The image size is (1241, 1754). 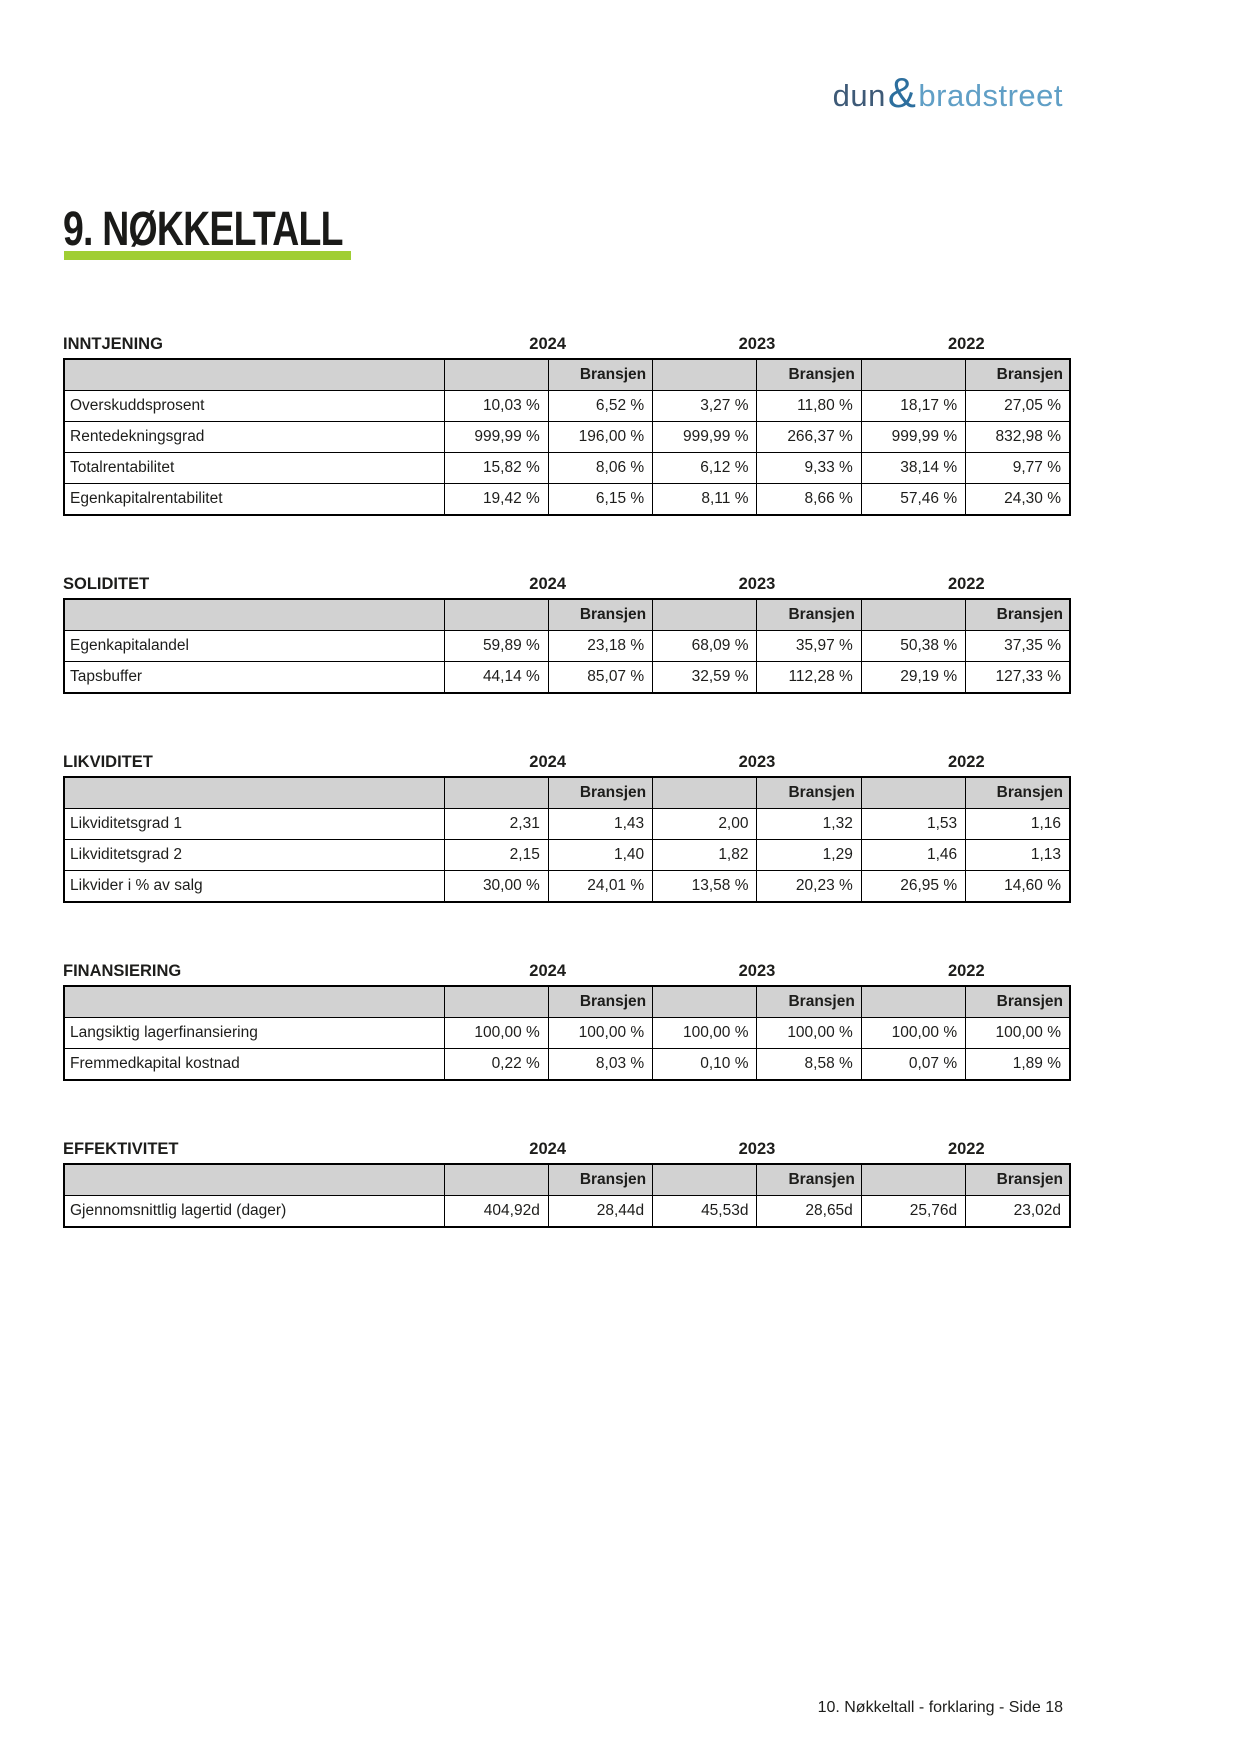 I want to click on metric-value-cell: 10,03 %, so click(x=496, y=406).